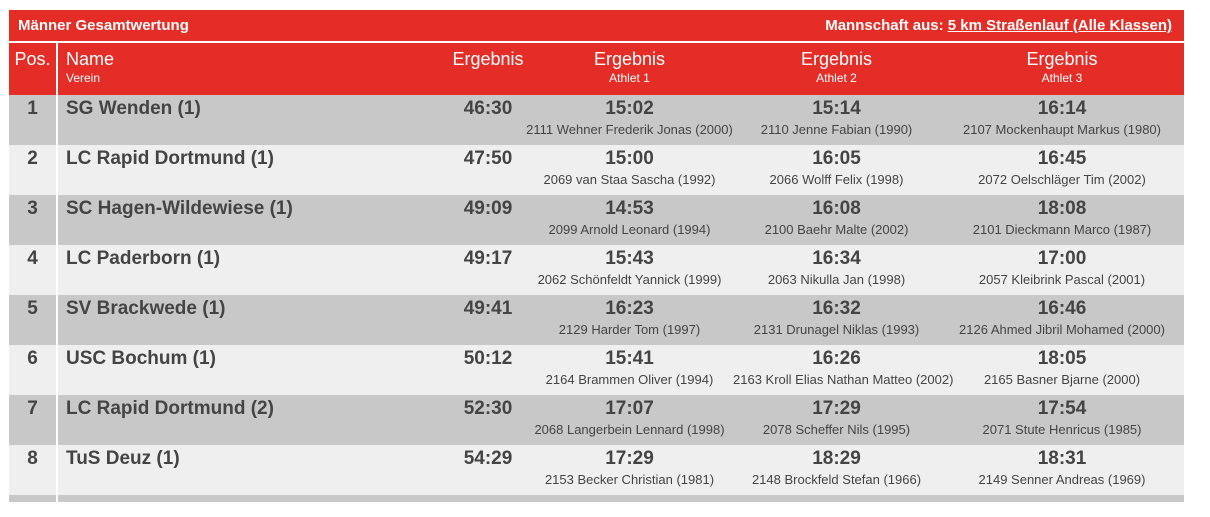  What do you see at coordinates (33, 320) in the screenshot?
I see `row-position: 5` at bounding box center [33, 320].